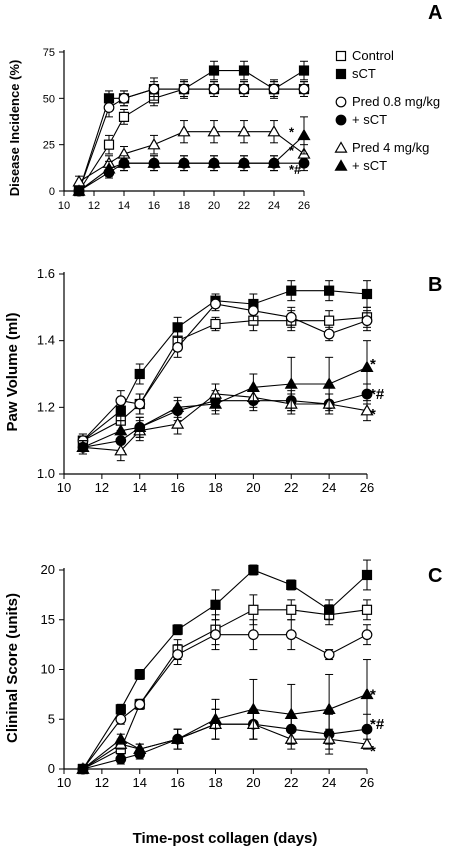  I want to click on y-tick-label-c: 10, so click(48, 669).